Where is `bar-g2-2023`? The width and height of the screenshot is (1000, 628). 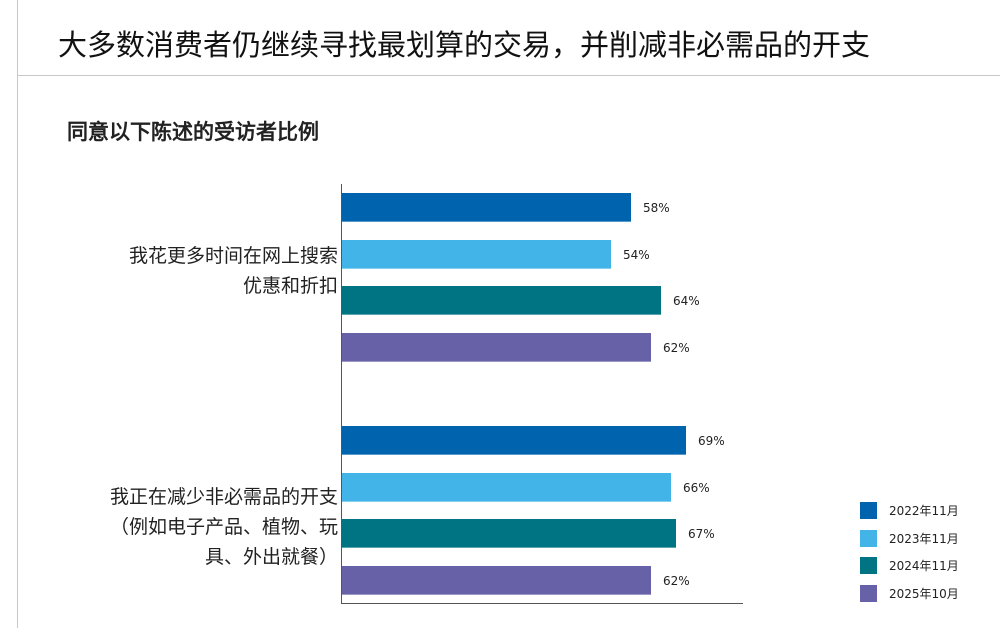 bar-g2-2023 is located at coordinates (506, 487).